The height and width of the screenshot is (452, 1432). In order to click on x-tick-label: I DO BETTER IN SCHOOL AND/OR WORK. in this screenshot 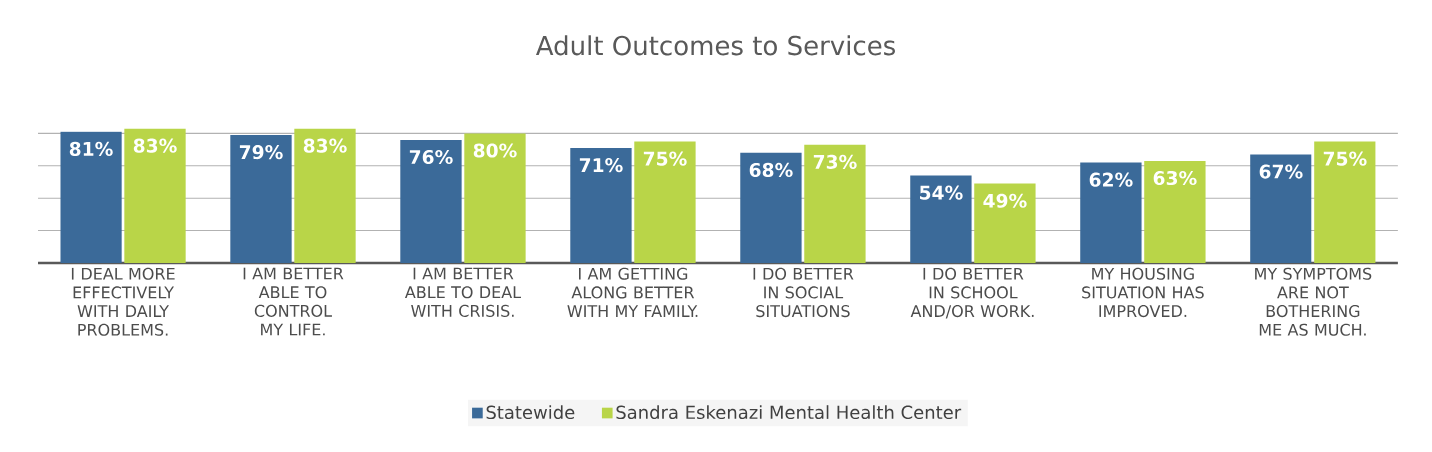, I will do `click(972, 293)`.